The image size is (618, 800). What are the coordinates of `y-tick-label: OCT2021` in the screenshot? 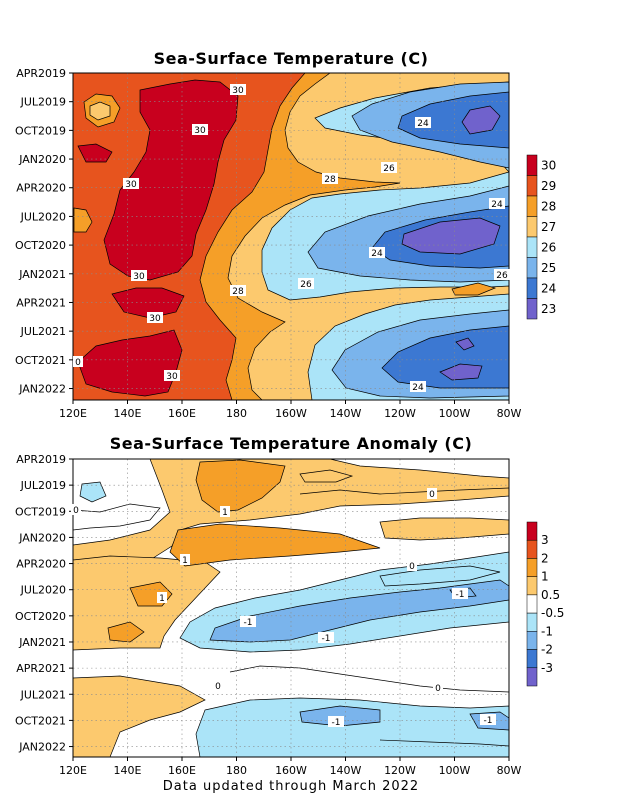 It's located at (40, 720).